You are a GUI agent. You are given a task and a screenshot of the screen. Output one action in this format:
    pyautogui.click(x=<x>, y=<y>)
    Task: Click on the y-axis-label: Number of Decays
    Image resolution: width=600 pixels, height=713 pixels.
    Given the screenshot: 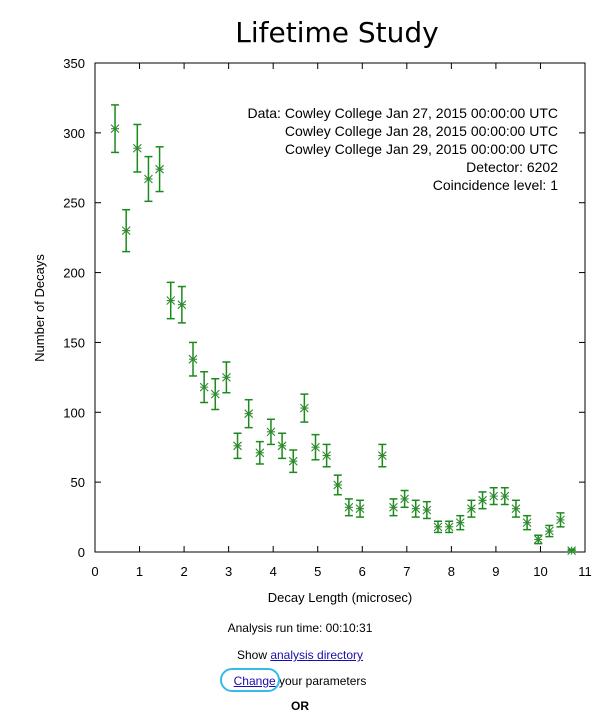 What is the action you would take?
    pyautogui.click(x=39, y=308)
    